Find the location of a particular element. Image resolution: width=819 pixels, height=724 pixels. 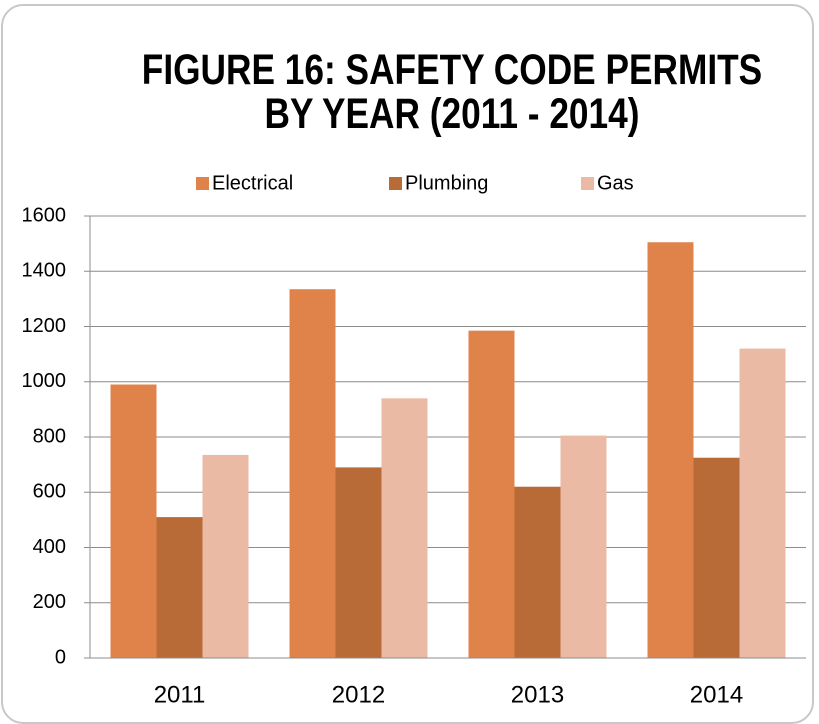

y-tick-label: 400 is located at coordinates (49, 547).